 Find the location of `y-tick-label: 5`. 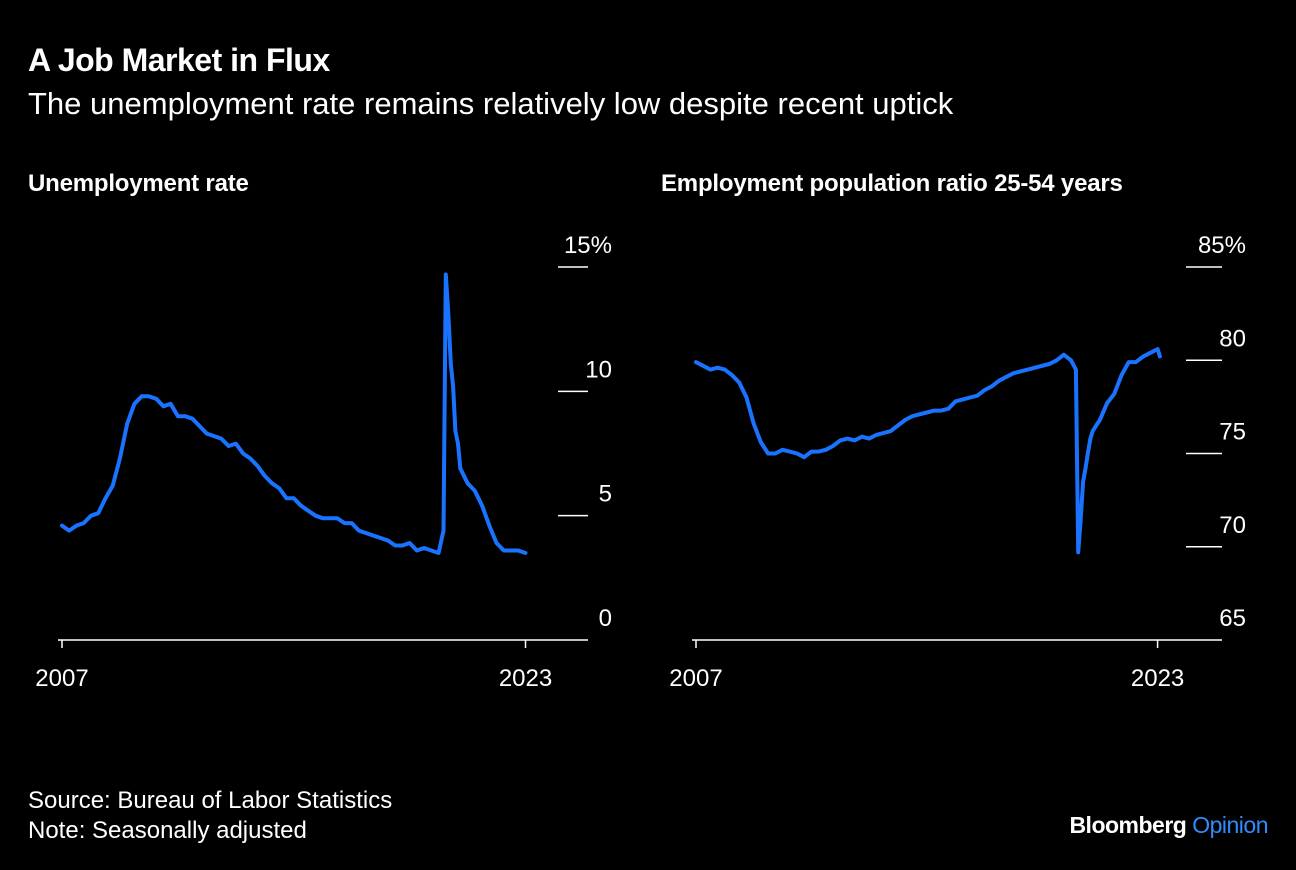

y-tick-label: 5 is located at coordinates (605, 494).